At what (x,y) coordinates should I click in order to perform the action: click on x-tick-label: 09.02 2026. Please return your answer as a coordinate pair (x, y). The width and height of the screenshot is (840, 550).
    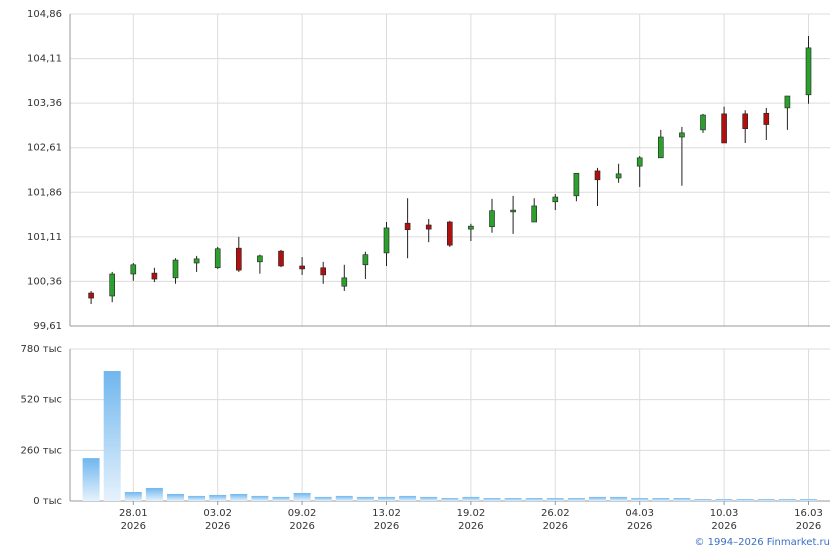
    Looking at the image, I should click on (302, 520).